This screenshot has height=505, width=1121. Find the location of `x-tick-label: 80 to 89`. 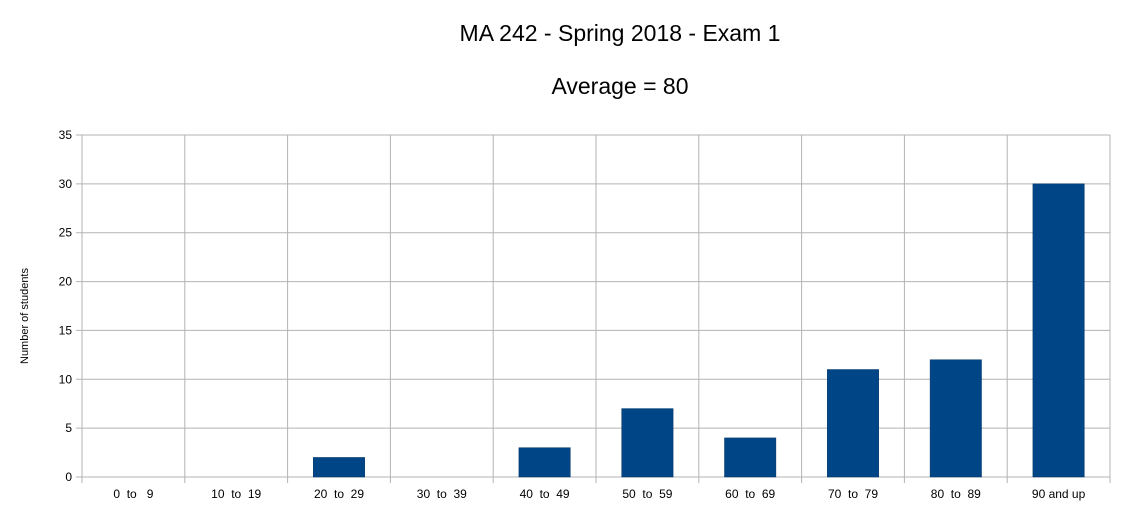

x-tick-label: 80 to 89 is located at coordinates (956, 494).